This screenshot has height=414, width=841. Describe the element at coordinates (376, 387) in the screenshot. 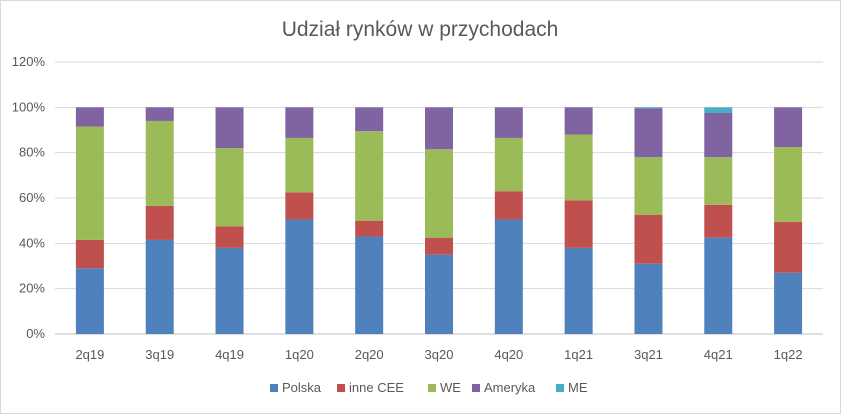

I see `legend-label: inne CEE` at that location.